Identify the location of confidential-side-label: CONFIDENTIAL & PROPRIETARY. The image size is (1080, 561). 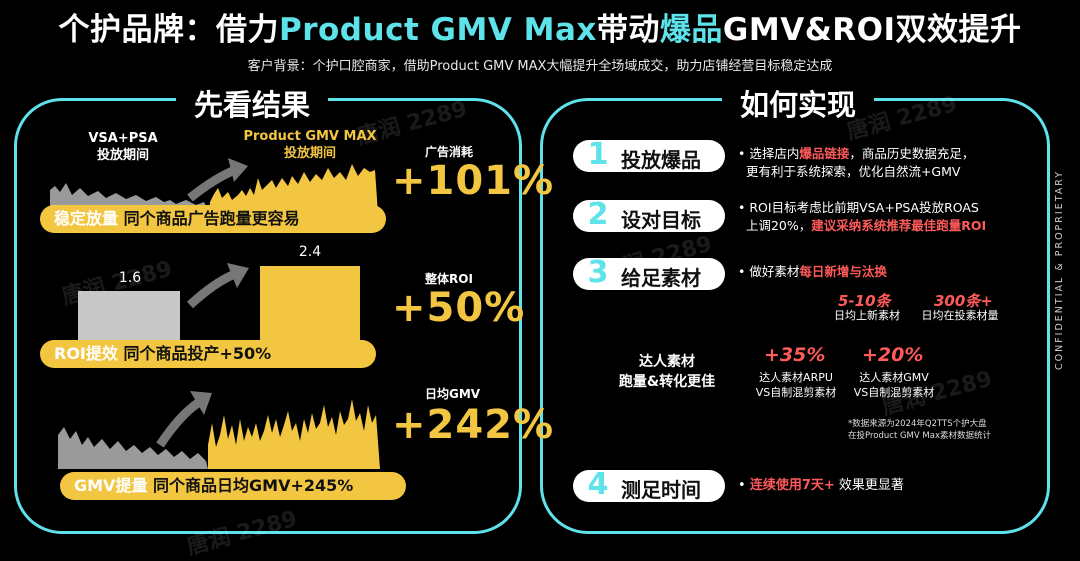
(1059, 269).